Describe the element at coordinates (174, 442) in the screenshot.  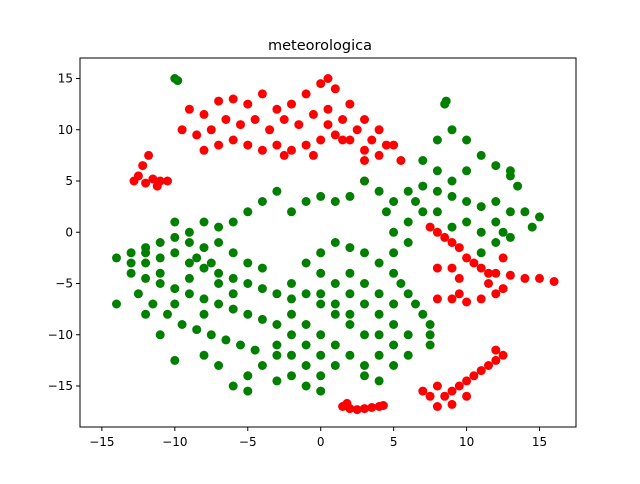
I see `x-tick-label: −10` at that location.